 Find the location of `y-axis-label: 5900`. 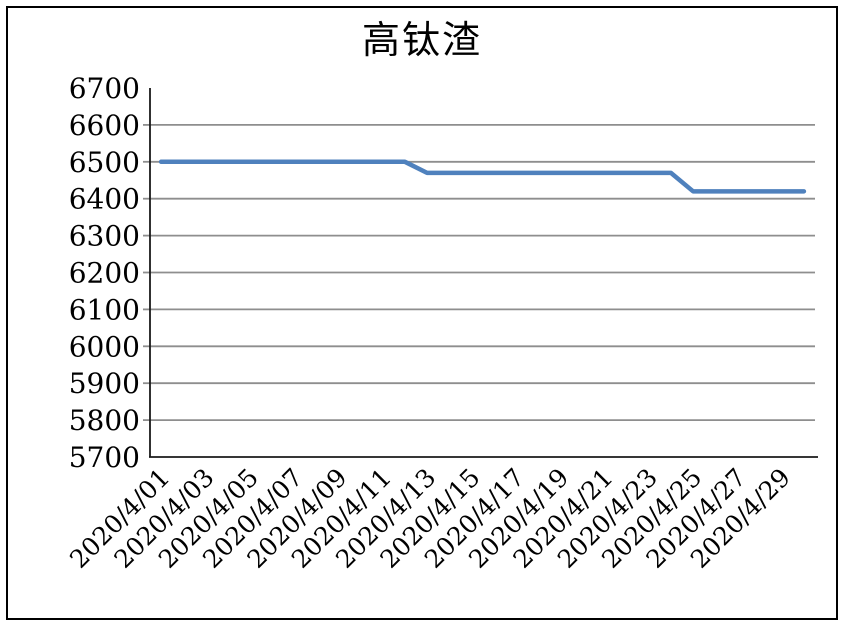

y-axis-label: 5900 is located at coordinates (104, 383).